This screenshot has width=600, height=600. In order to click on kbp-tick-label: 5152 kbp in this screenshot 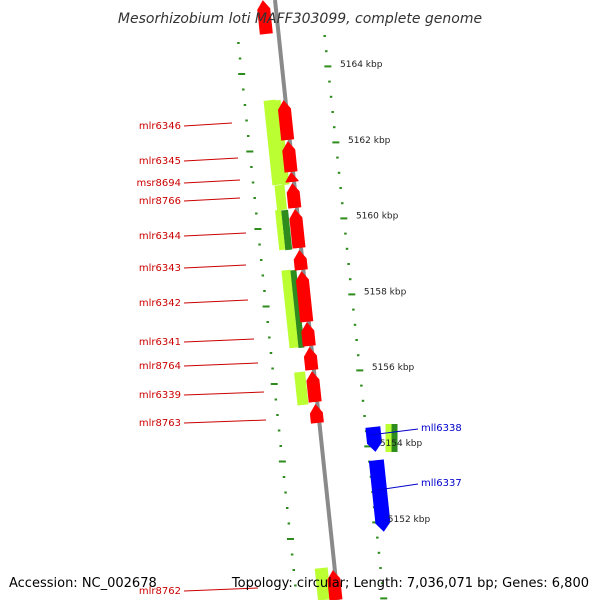, I will do `click(409, 520)`.